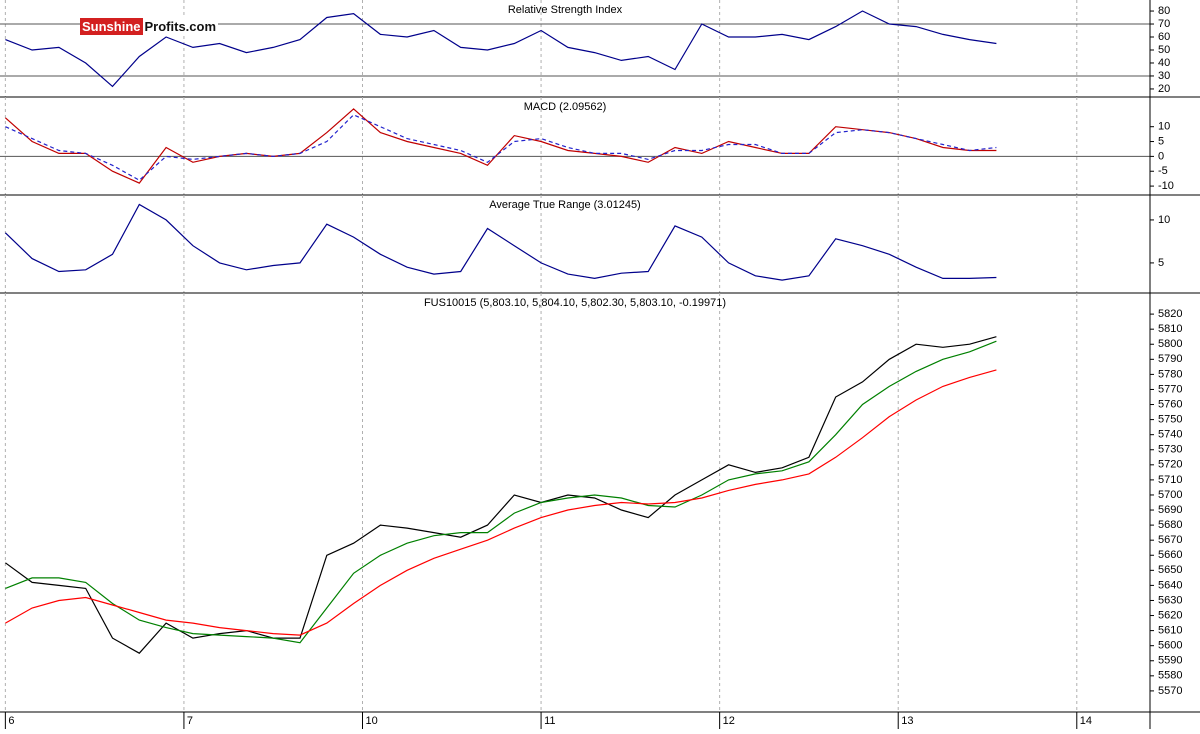  Describe the element at coordinates (729, 721) in the screenshot. I see `x-tick-label: 12` at that location.